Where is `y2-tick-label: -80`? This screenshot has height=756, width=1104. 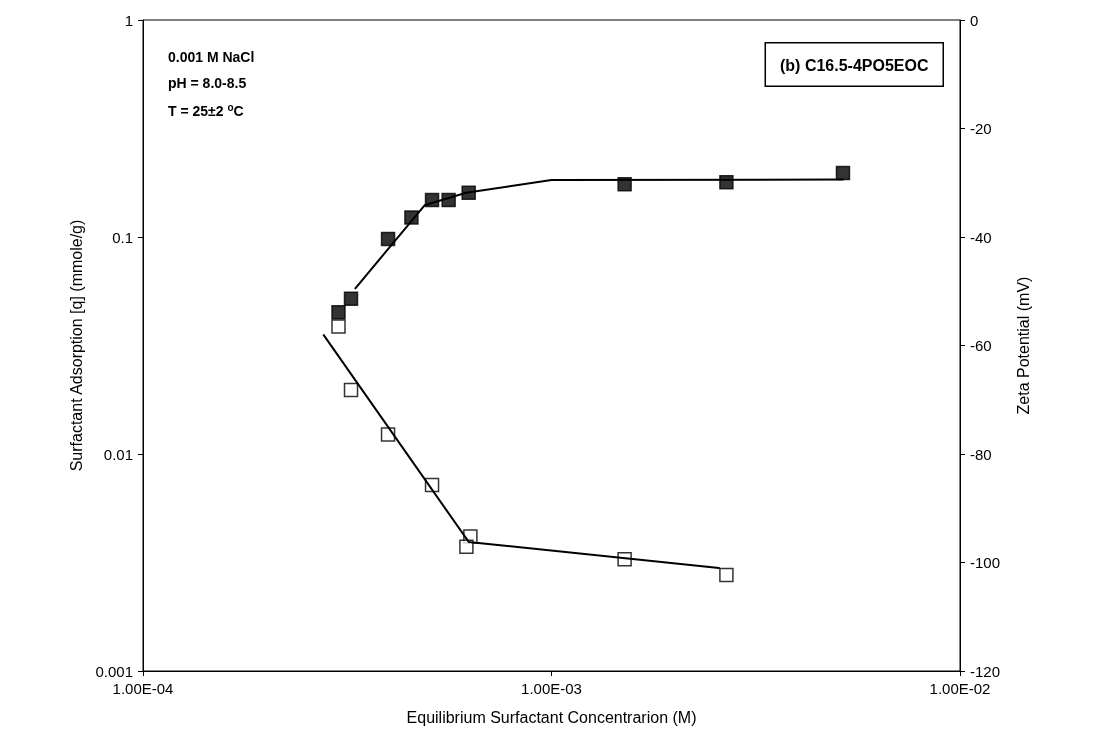
y2-tick-label: -80 is located at coordinates (981, 454).